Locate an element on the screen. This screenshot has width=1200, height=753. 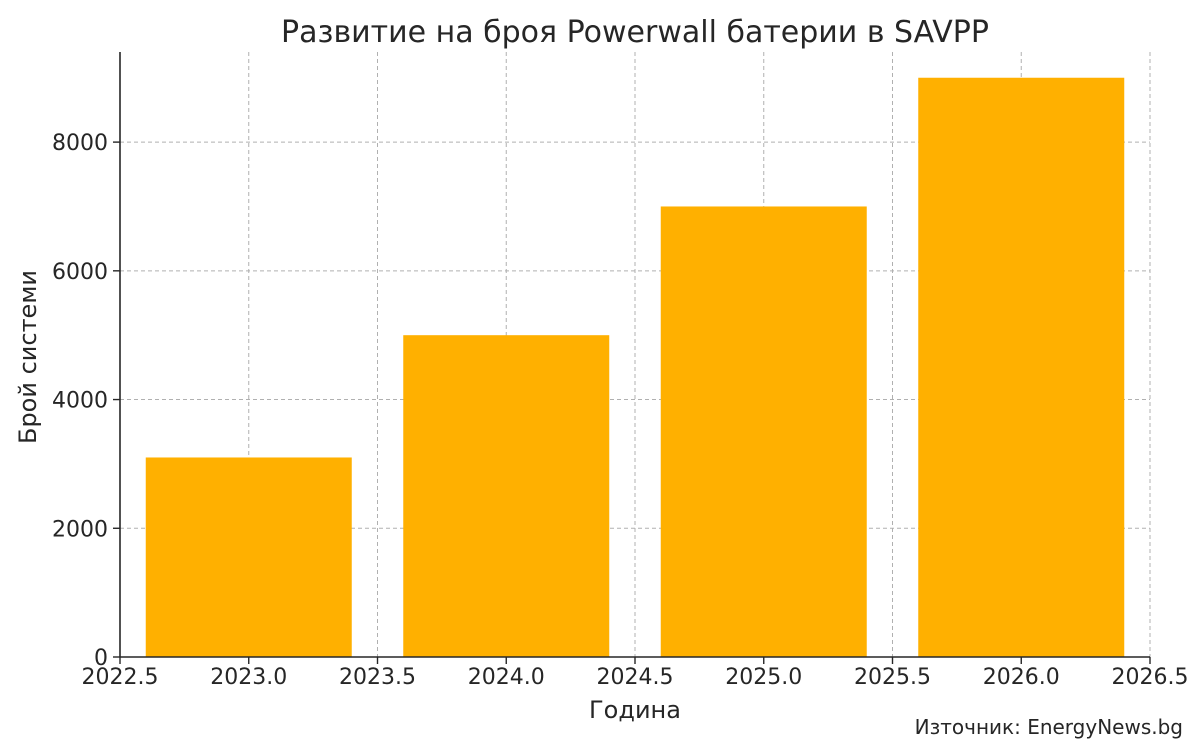
y-tick-label: 0 is located at coordinates (101, 658).